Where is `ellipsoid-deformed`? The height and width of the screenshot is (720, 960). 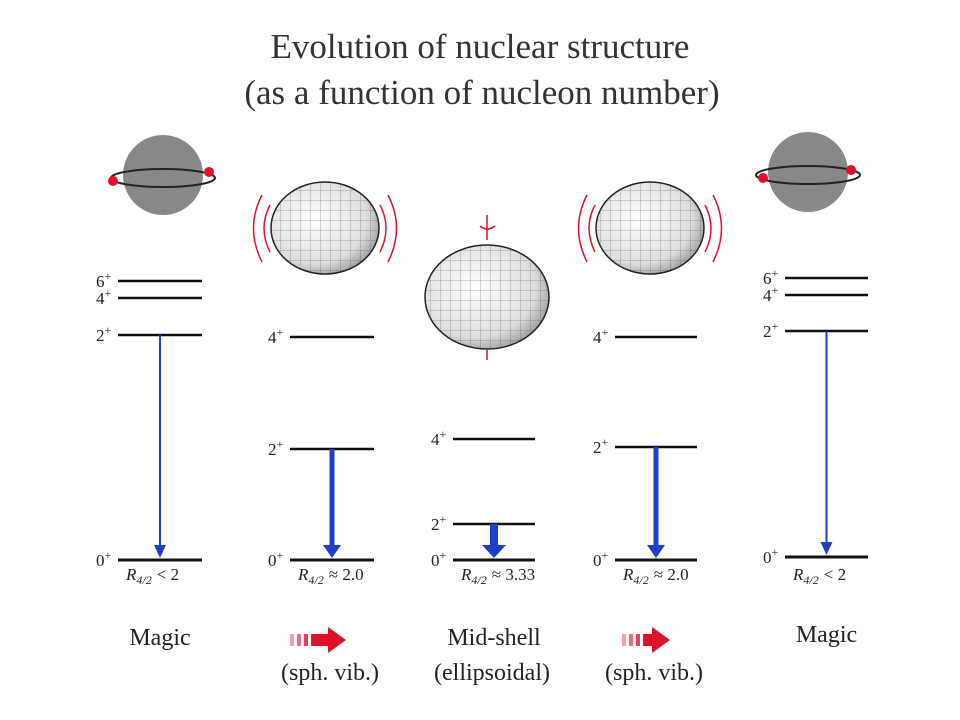
ellipsoid-deformed is located at coordinates (487, 287).